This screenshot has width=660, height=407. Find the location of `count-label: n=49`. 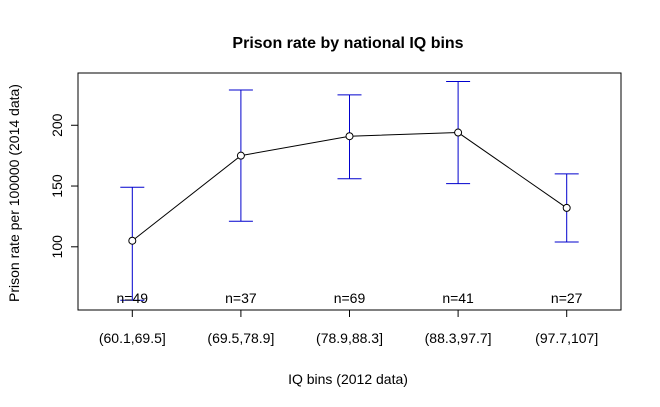

count-label: n=49 is located at coordinates (133, 298).